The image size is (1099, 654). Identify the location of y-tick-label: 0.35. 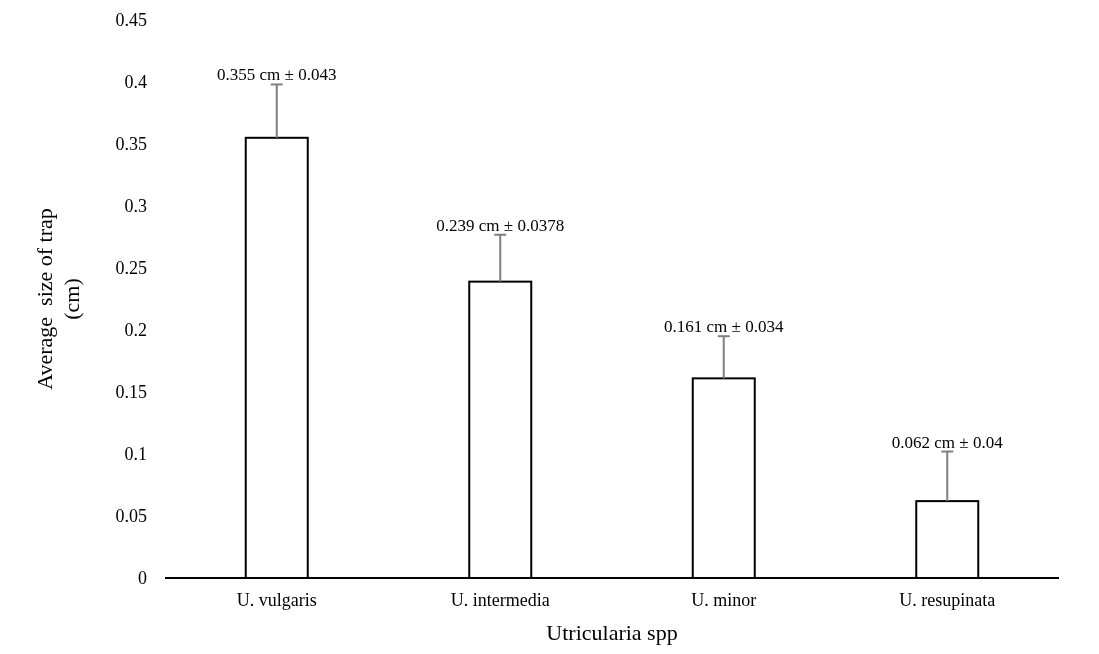
(131, 144).